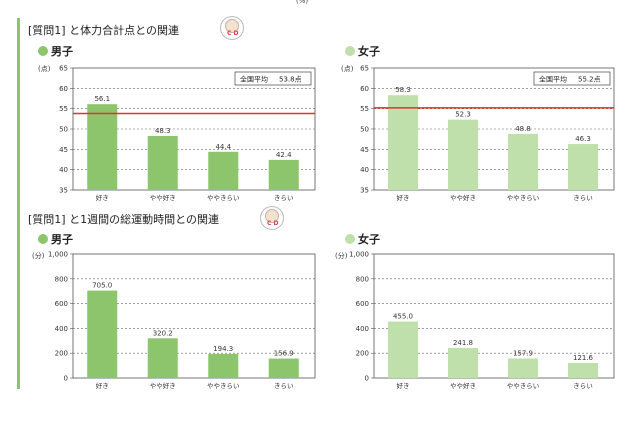 This screenshot has height=422, width=640. What do you see at coordinates (403, 90) in the screenshot?
I see `value-label: 58.3` at bounding box center [403, 90].